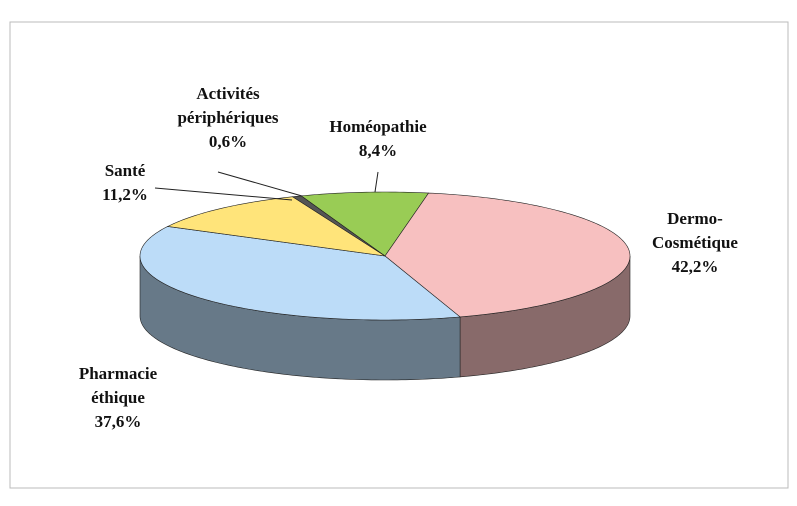 This screenshot has height=506, width=797. Describe the element at coordinates (125, 170) in the screenshot. I see `slice-label: Santé` at that location.